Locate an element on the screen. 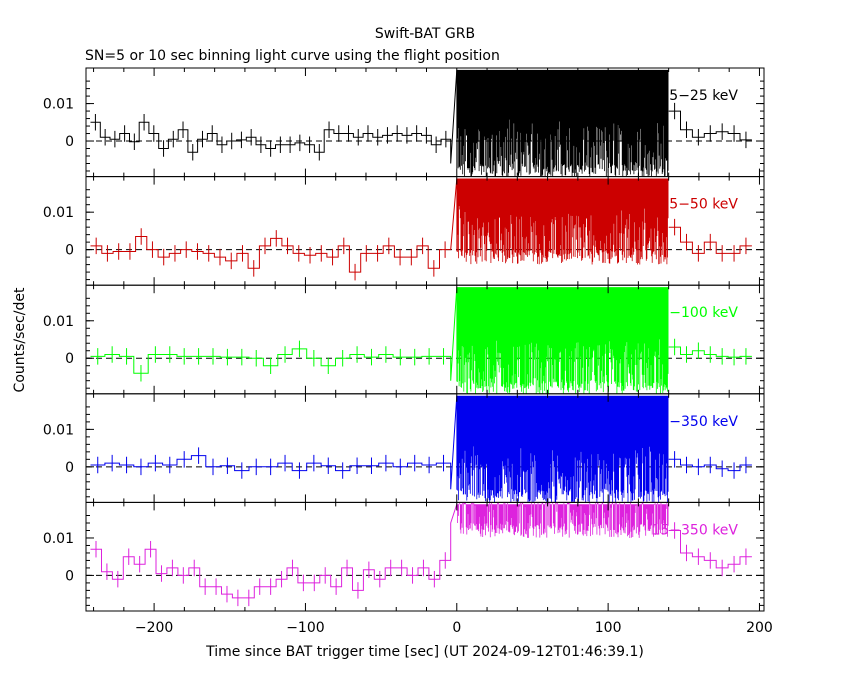  x-tick-label: −200 is located at coordinates (154, 628).